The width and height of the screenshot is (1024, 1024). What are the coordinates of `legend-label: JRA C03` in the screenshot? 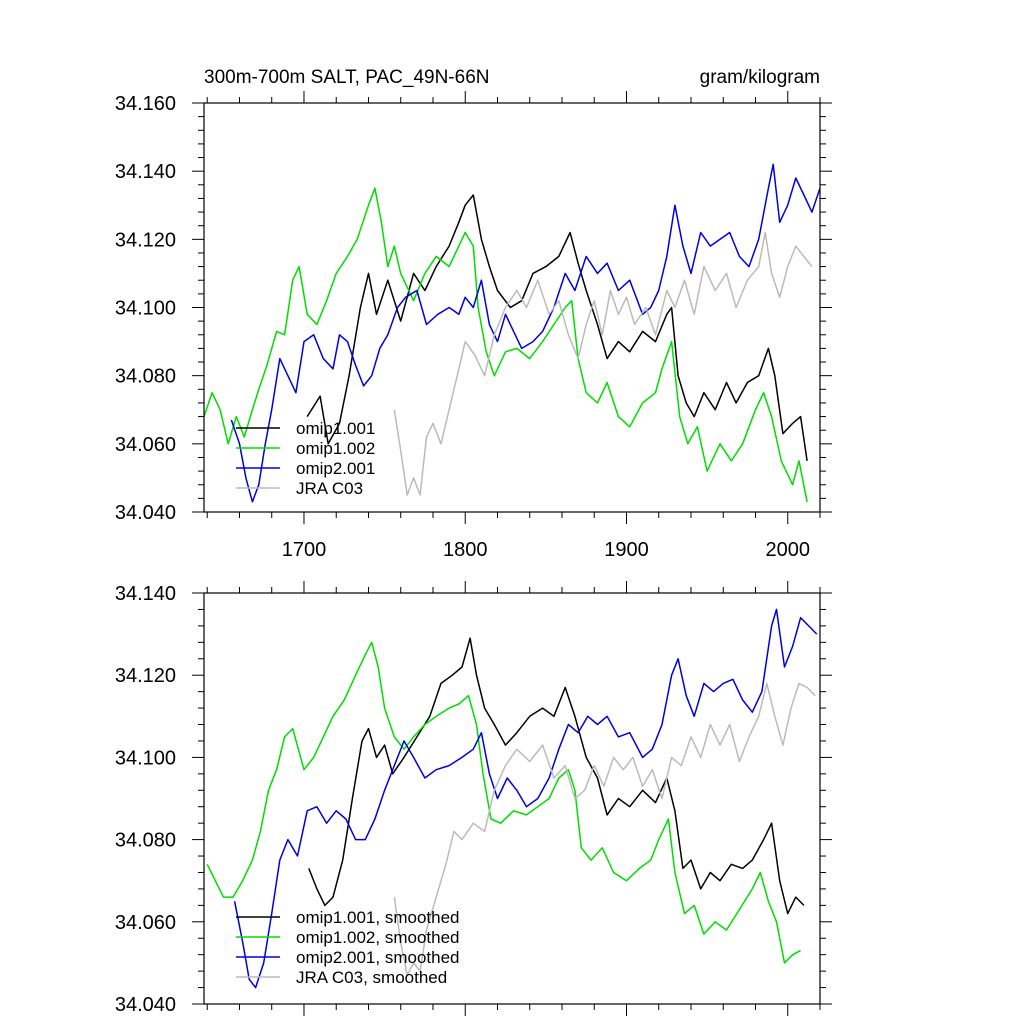 It's located at (329, 488).